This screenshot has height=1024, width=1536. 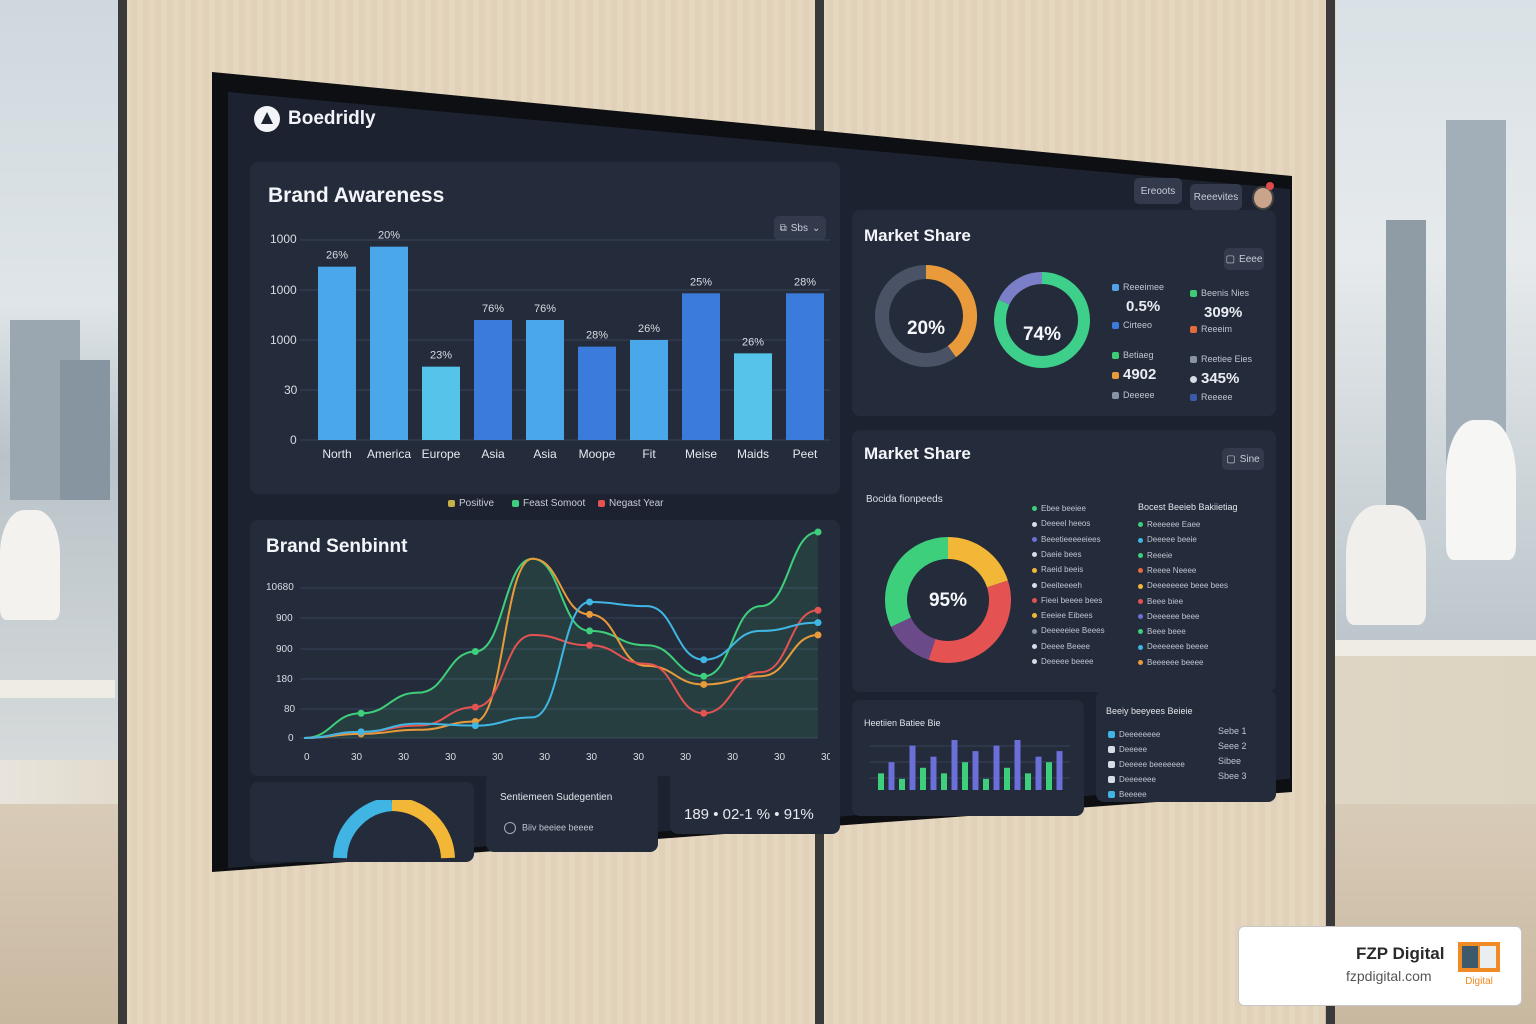 I want to click on list-card-item: Beeeee, so click(x=1127, y=794).